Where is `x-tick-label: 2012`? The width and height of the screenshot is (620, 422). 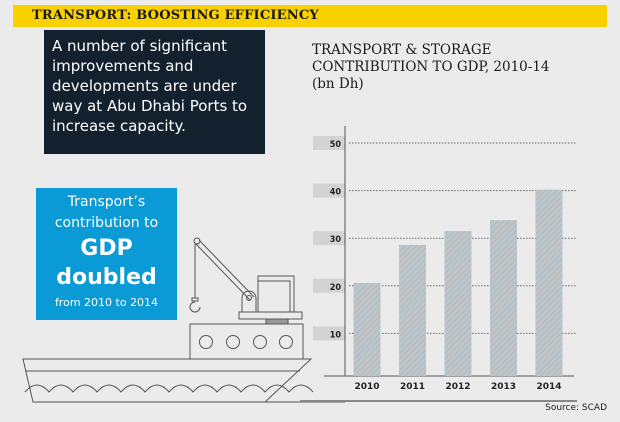
x-tick-label: 2012 is located at coordinates (457, 387).